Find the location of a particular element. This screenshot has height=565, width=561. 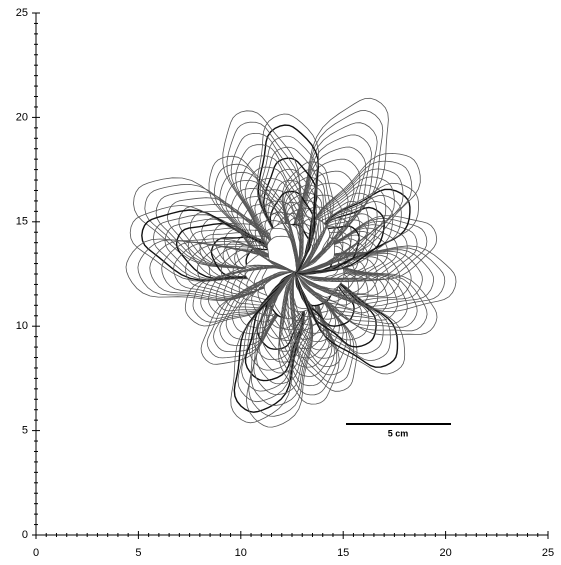

x-tick-label: 0 is located at coordinates (36, 553).